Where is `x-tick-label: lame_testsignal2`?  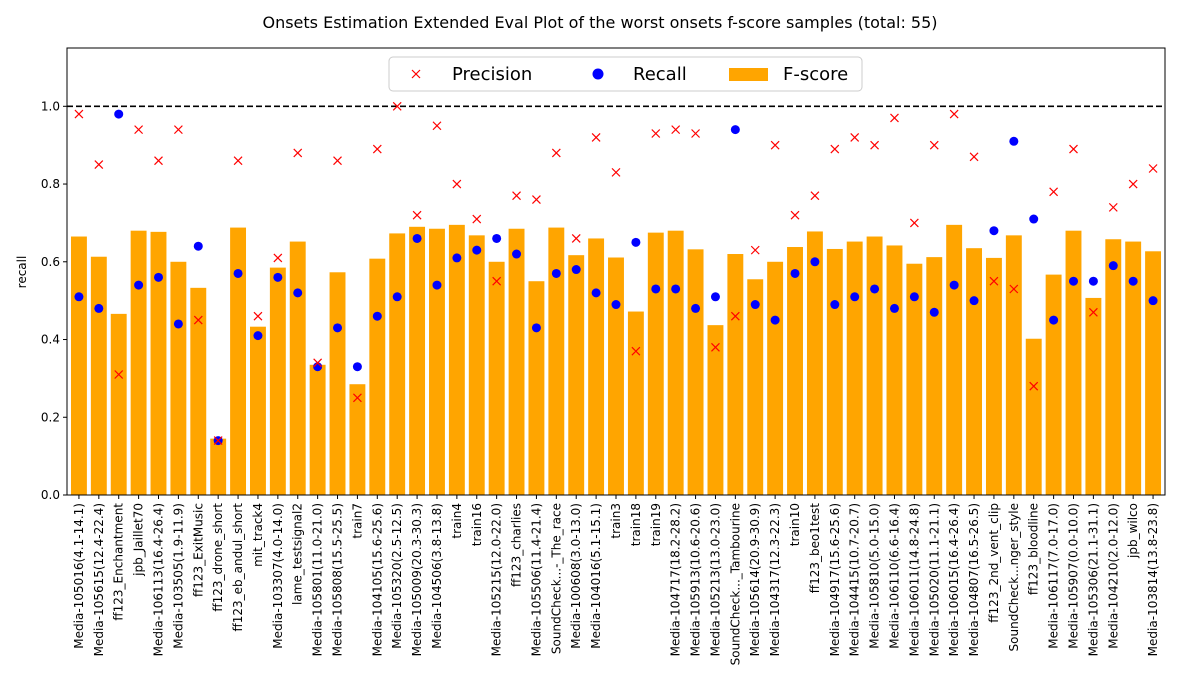
x-tick-label: lame_testsignal2 is located at coordinates (298, 554).